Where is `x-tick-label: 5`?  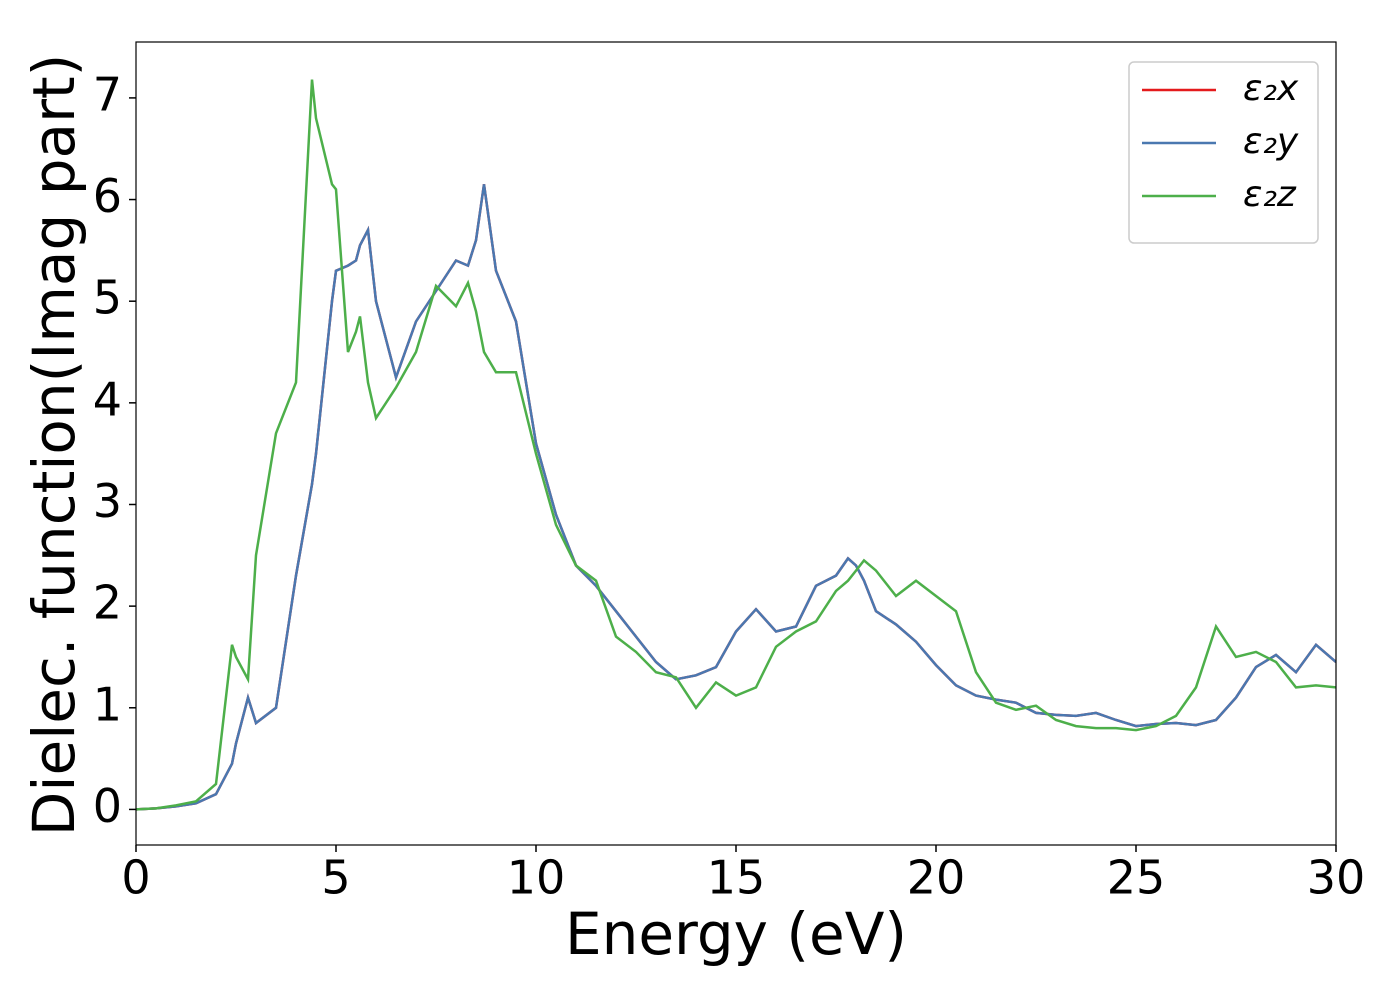
x-tick-label: 5 is located at coordinates (335, 878).